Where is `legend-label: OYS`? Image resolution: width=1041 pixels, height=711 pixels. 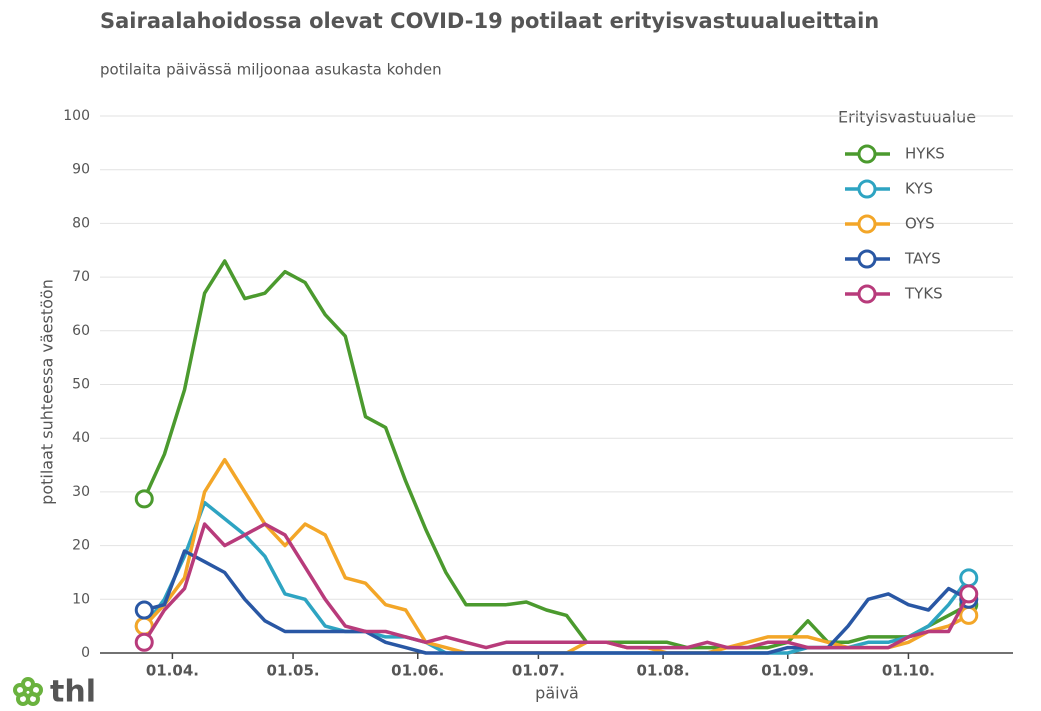 legend-label: OYS is located at coordinates (920, 224).